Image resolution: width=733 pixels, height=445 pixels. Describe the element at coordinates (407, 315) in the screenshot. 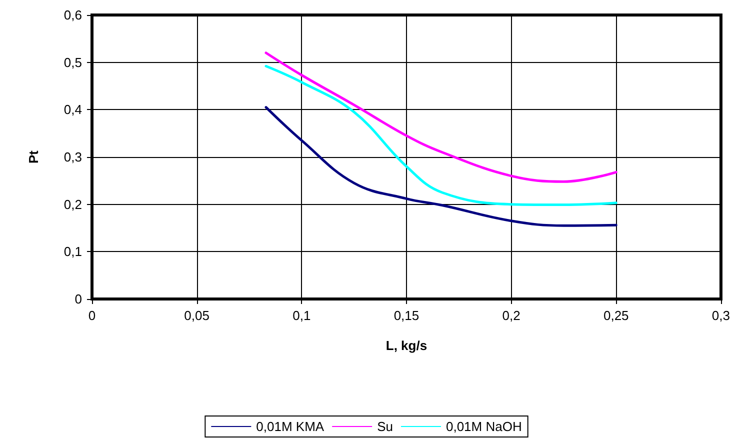

I see `x-tick-label: 0,15` at that location.